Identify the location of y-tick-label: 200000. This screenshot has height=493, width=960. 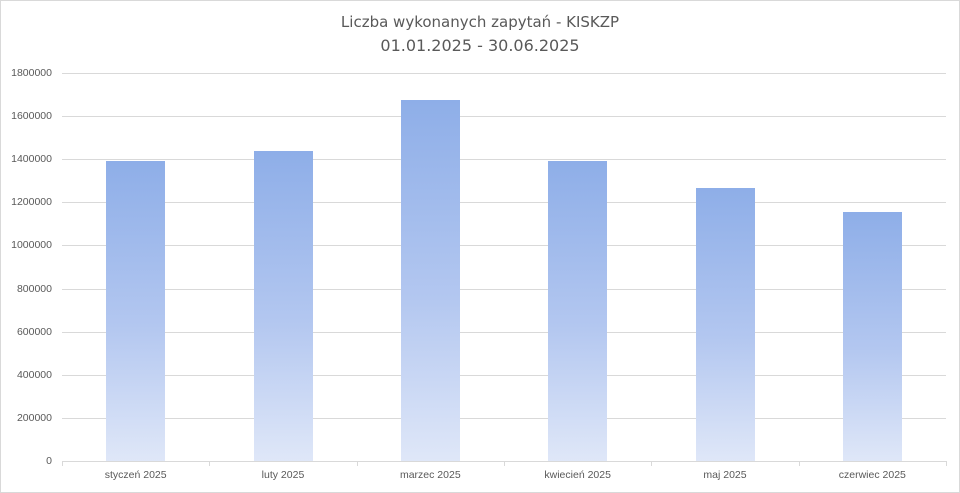
(34, 417).